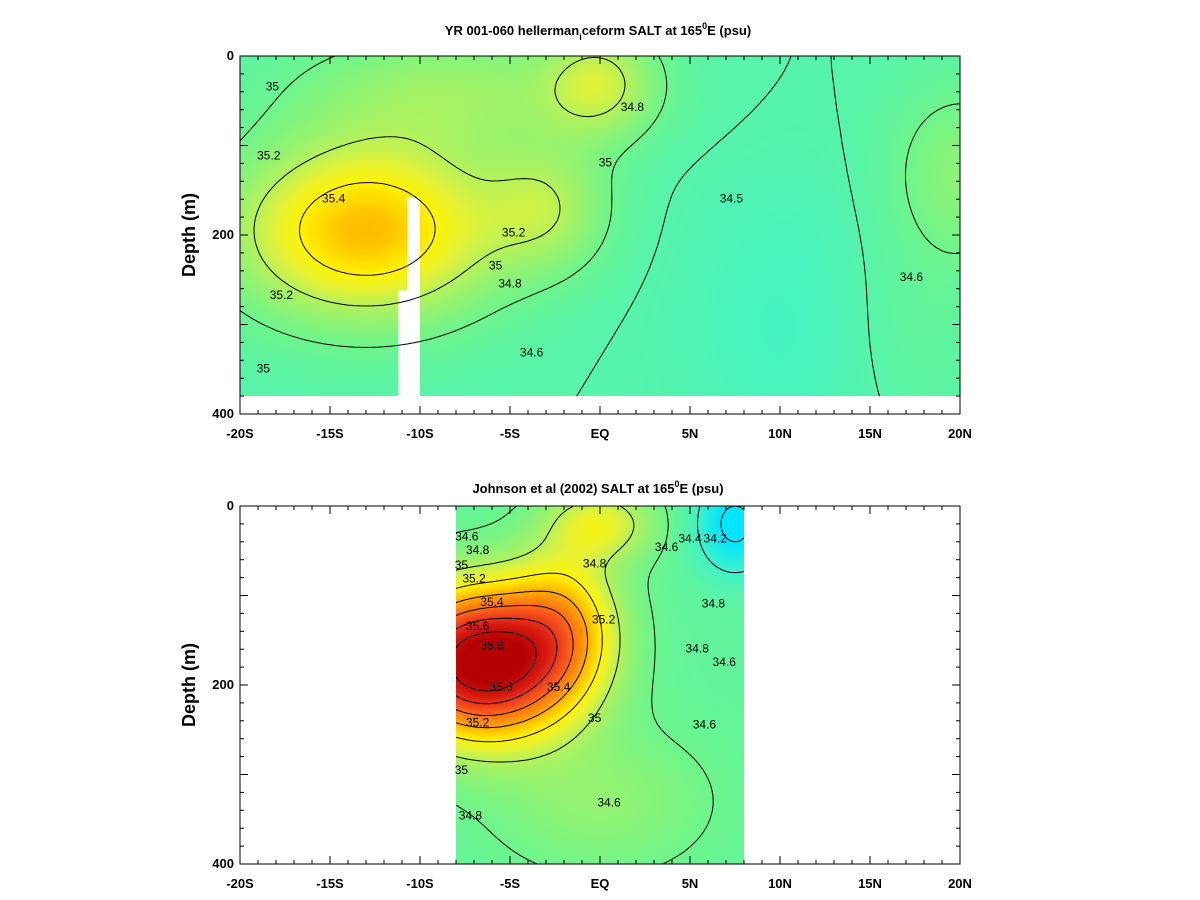 Image resolution: width=1200 pixels, height=900 pixels. What do you see at coordinates (492, 646) in the screenshot?
I see `contour-label: 35.8` at bounding box center [492, 646].